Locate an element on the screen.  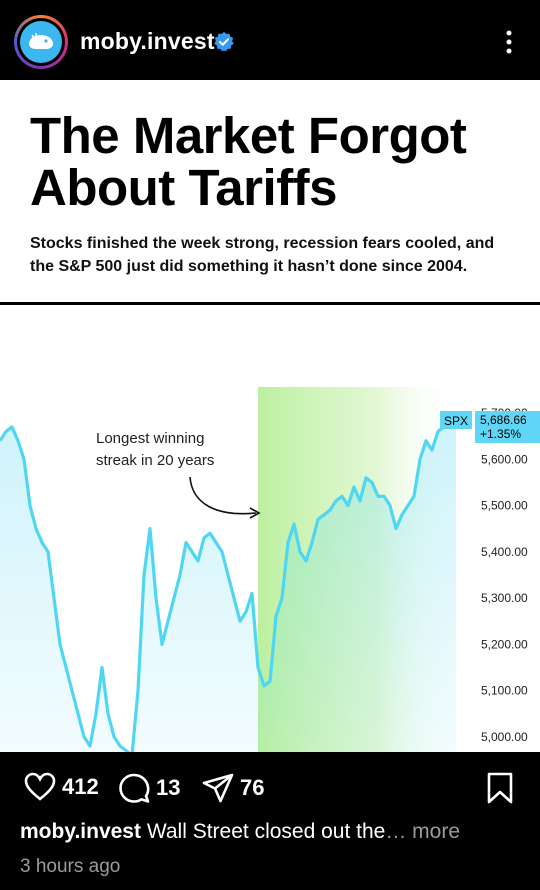
post-username: moby.invest is located at coordinates (147, 41).